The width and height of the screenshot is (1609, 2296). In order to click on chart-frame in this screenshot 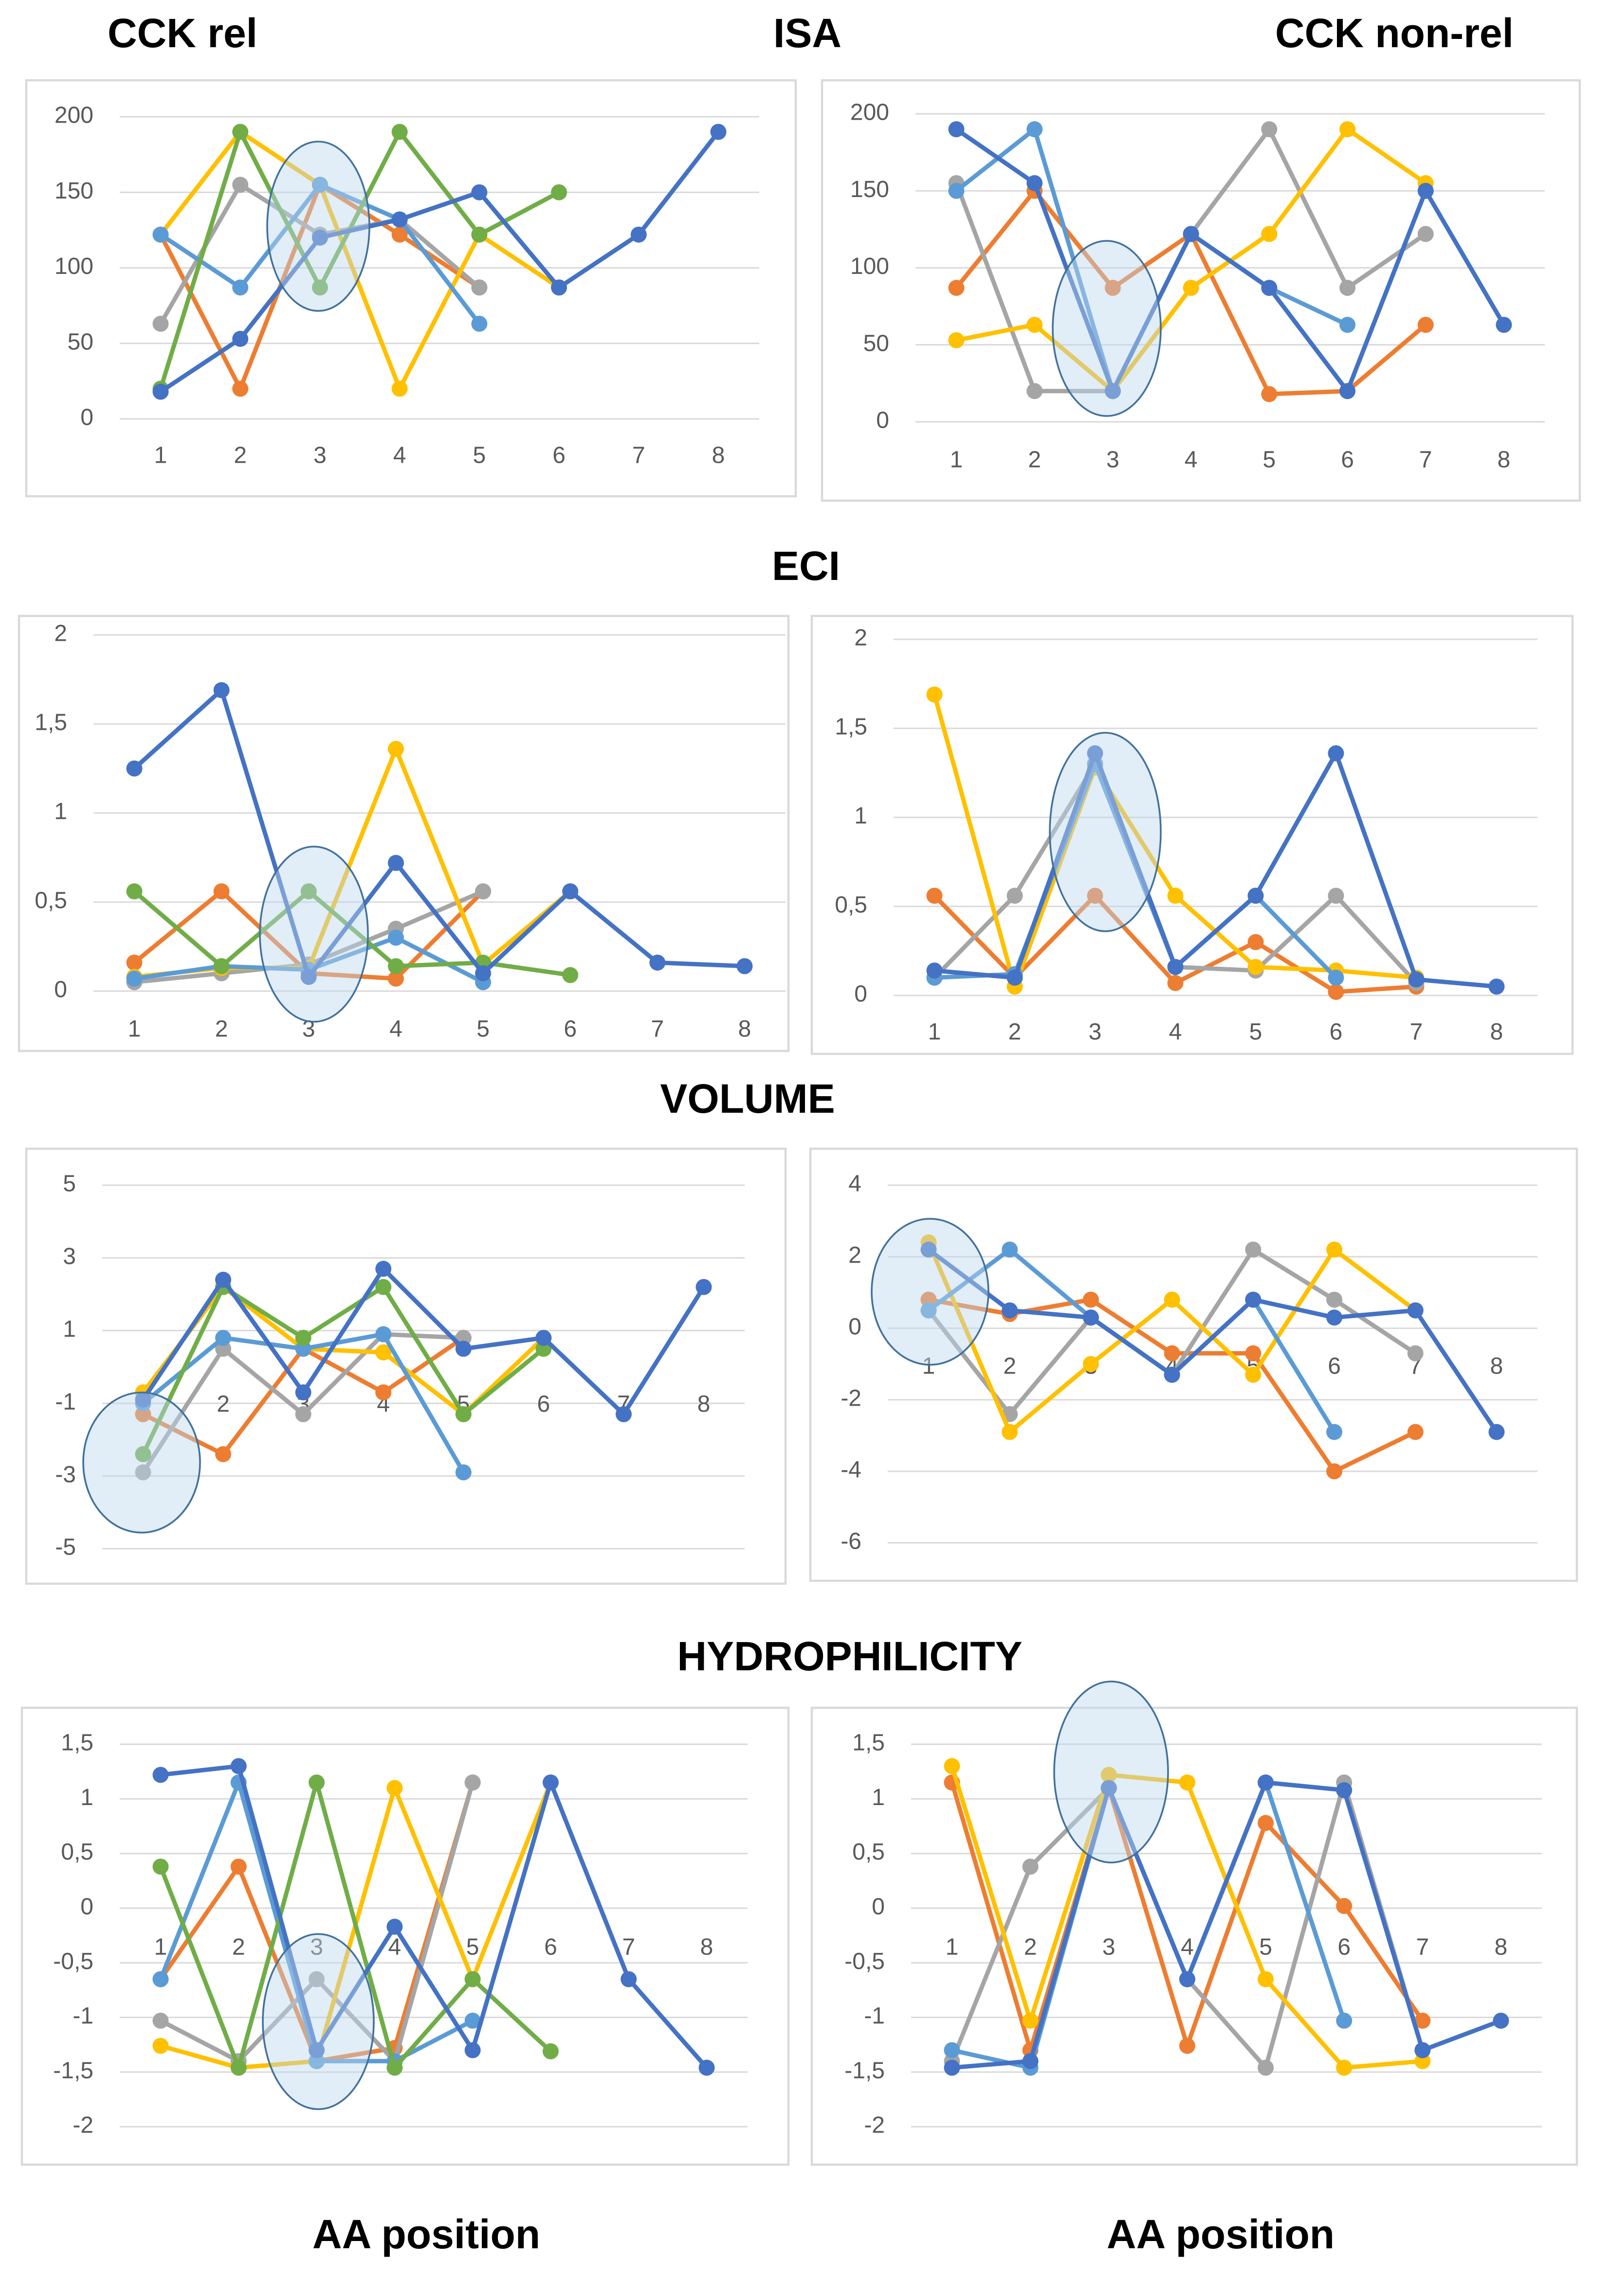, I will do `click(405, 1936)`.